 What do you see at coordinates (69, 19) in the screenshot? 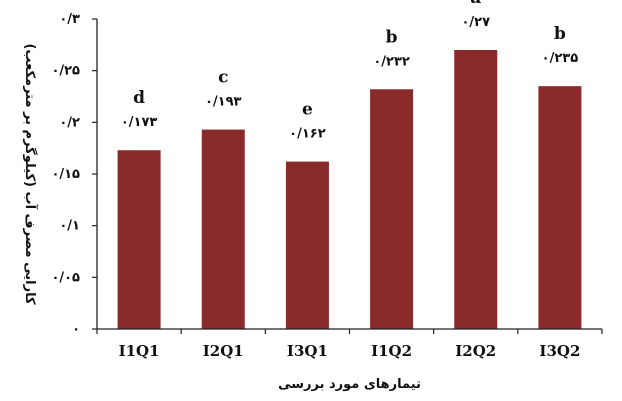
I see `y-tick-label: ۰/۳` at bounding box center [69, 19].